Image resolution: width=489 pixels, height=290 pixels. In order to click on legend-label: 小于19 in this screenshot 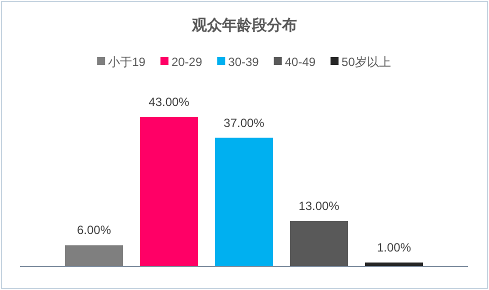, I will do `click(127, 62)`.